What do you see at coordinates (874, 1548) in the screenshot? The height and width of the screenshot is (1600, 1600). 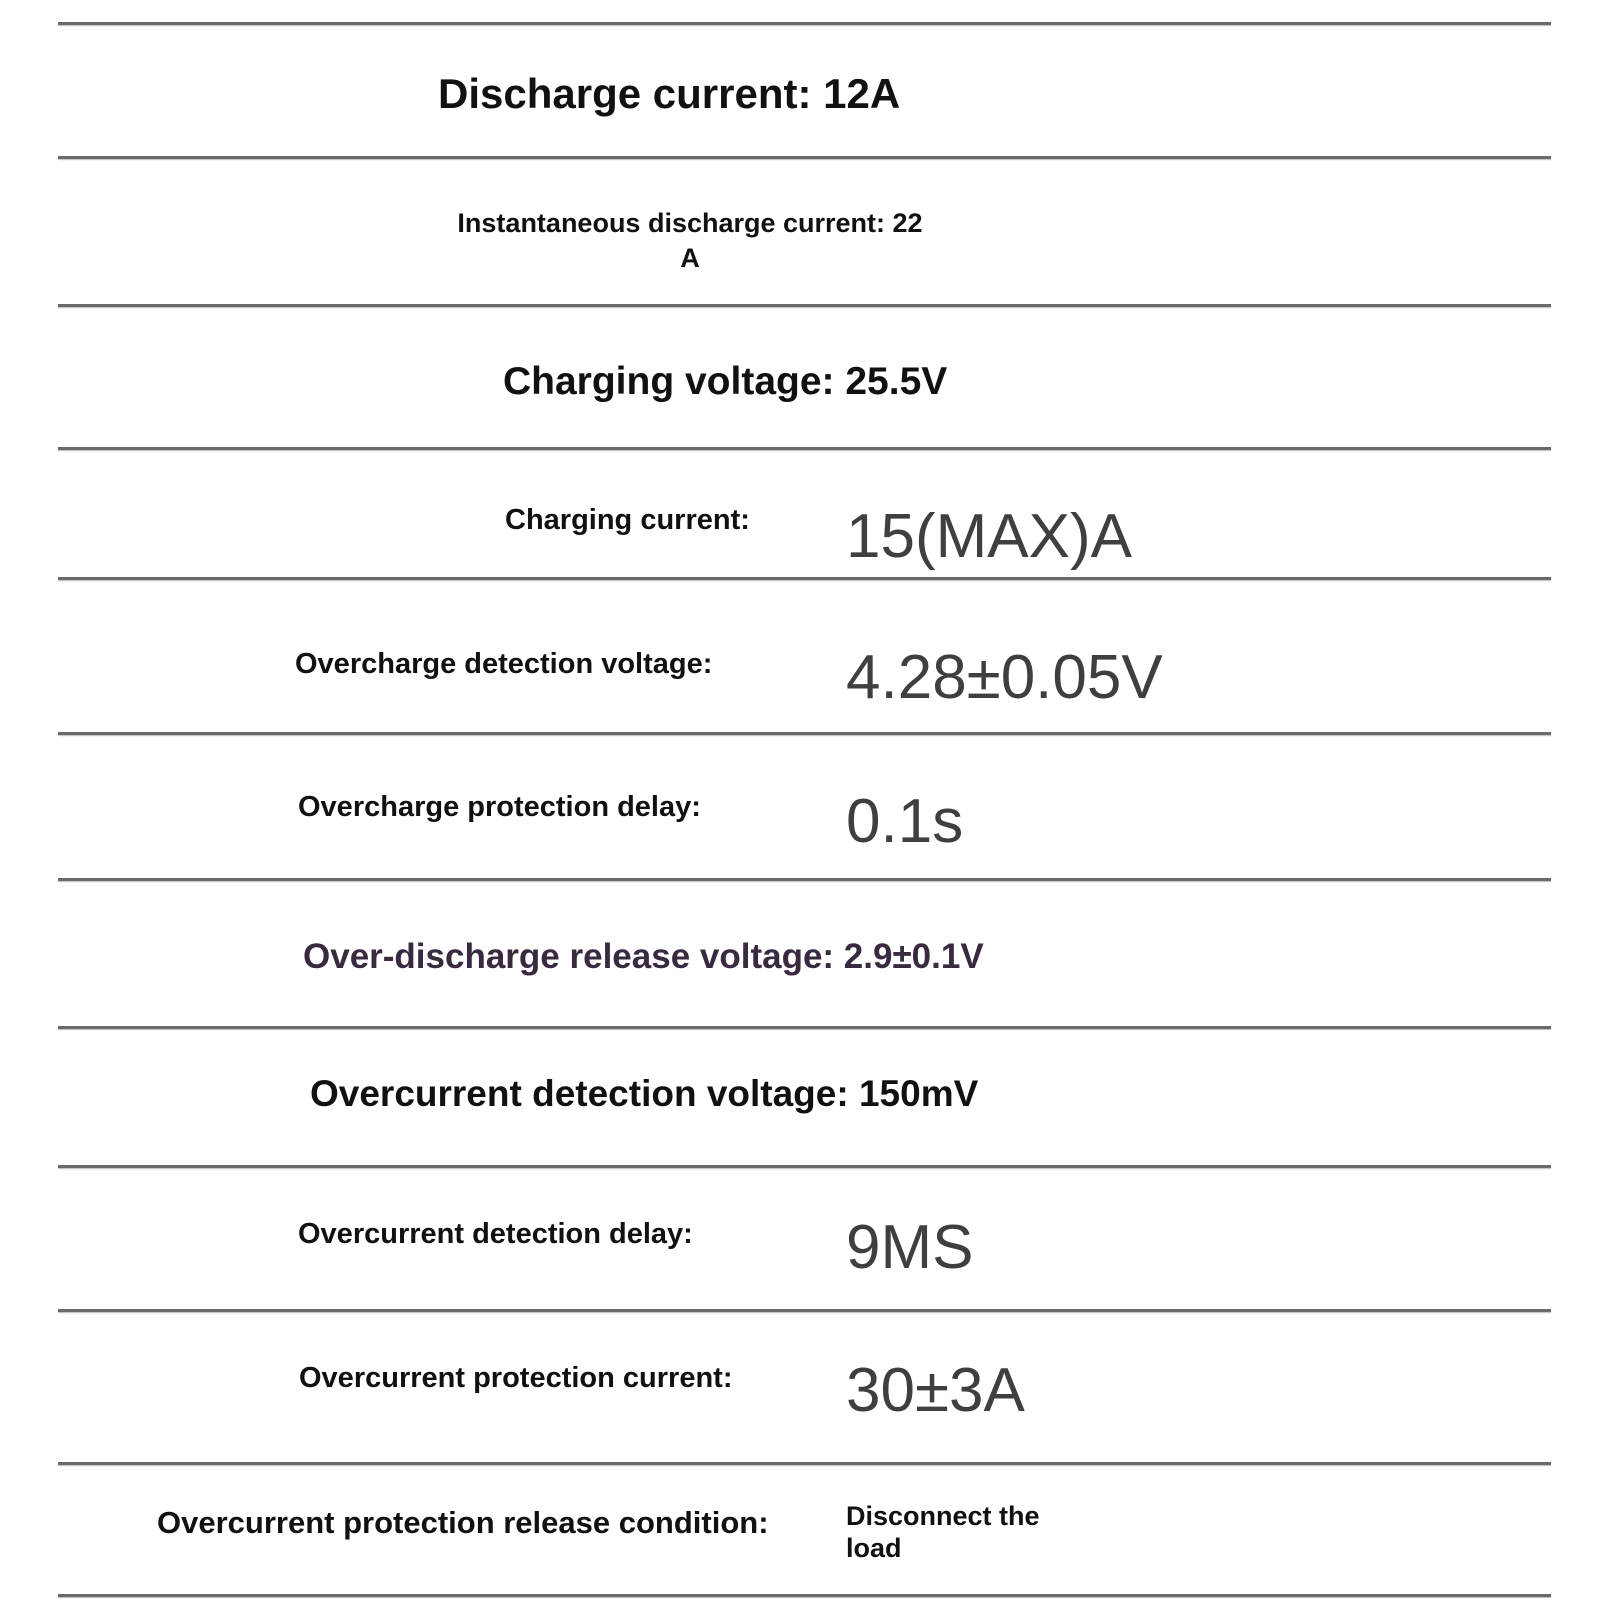 I see `spec-value-line: load` at bounding box center [874, 1548].